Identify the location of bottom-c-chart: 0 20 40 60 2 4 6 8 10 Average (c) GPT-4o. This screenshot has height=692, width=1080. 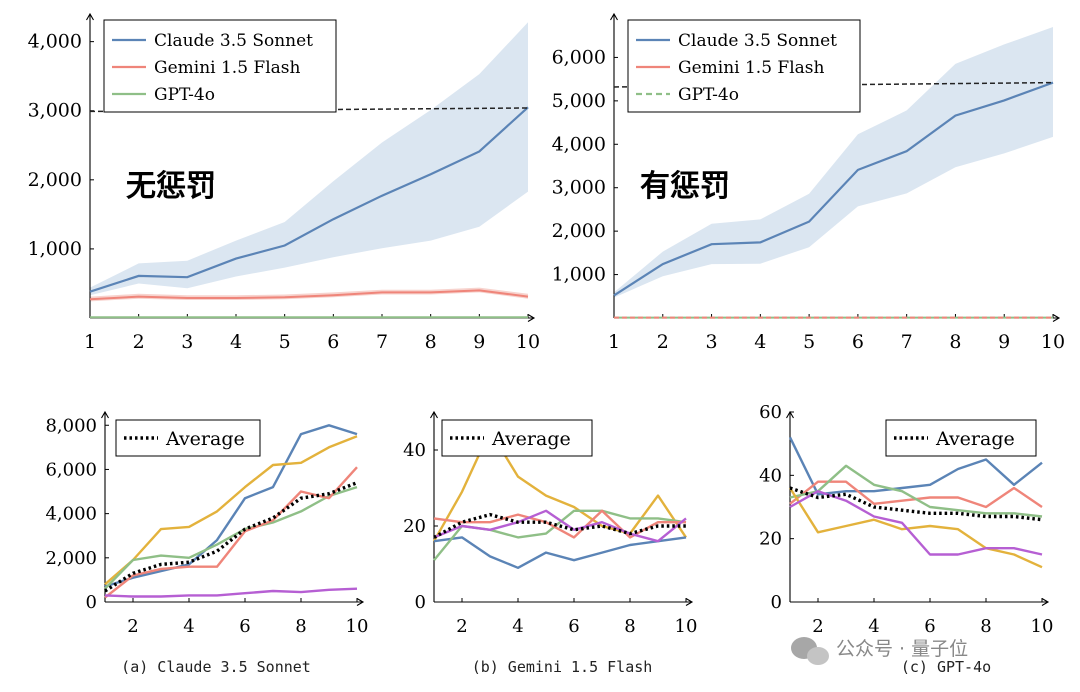
(906, 539).